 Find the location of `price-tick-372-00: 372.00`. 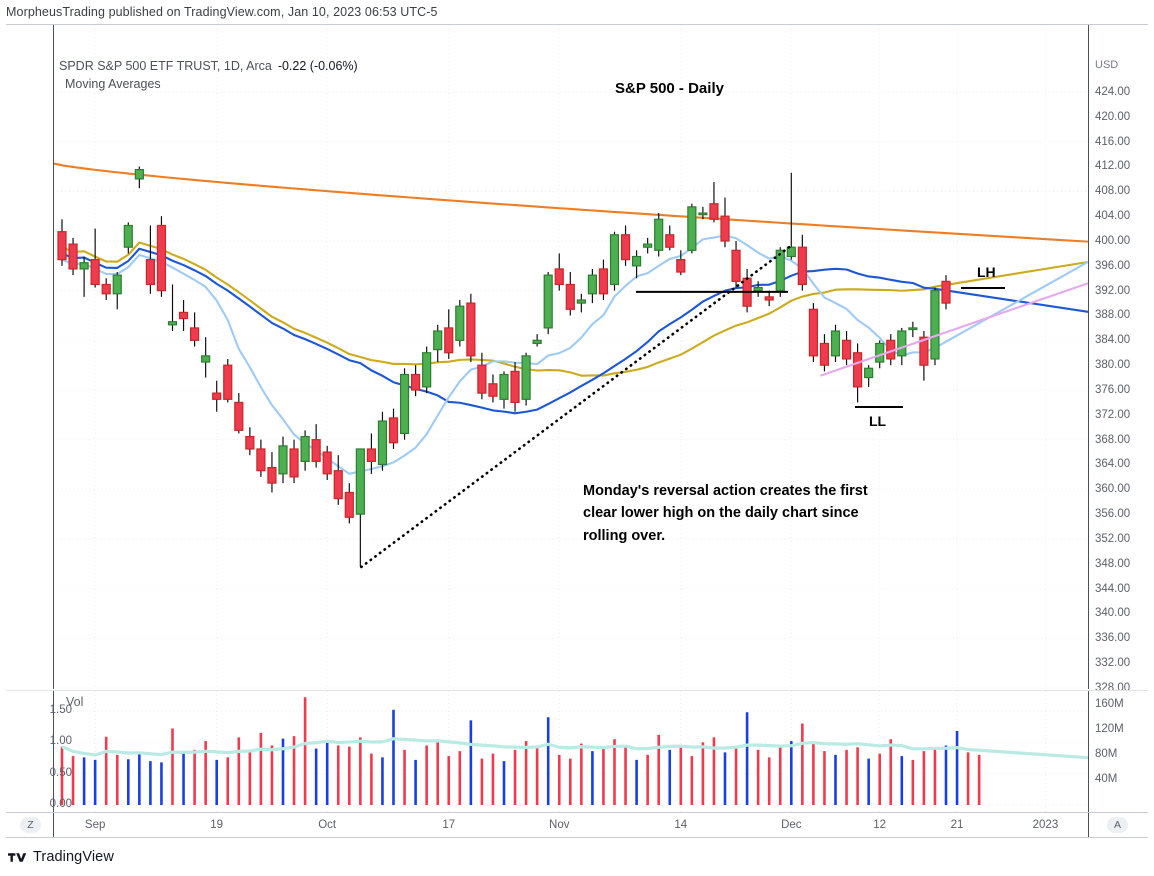

price-tick-372-00: 372.00 is located at coordinates (1113, 414).